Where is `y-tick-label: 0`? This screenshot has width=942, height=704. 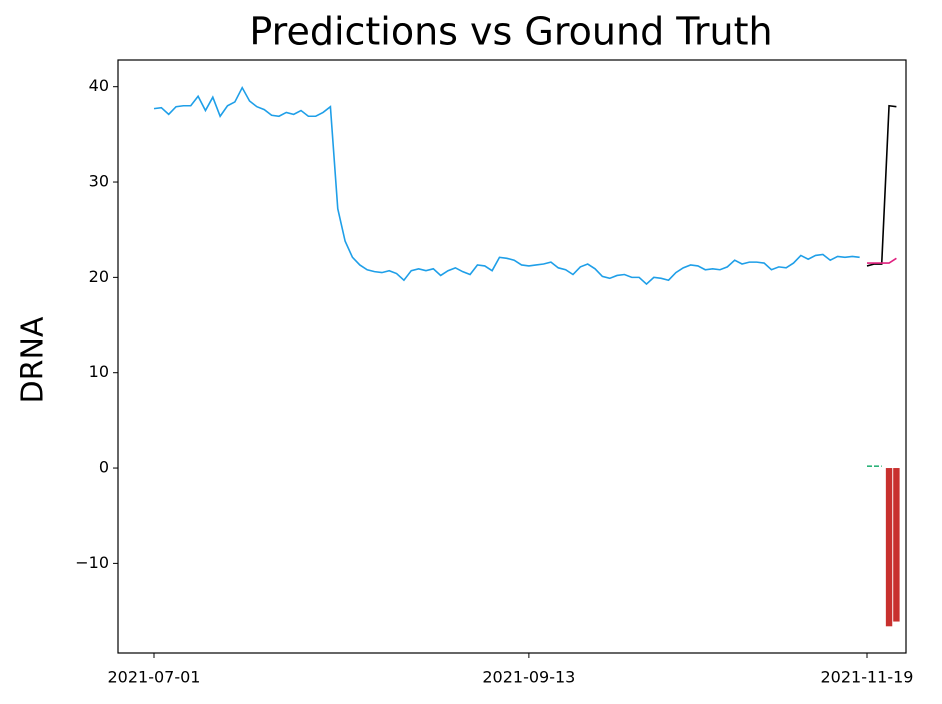
y-tick-label: 0 is located at coordinates (104, 467).